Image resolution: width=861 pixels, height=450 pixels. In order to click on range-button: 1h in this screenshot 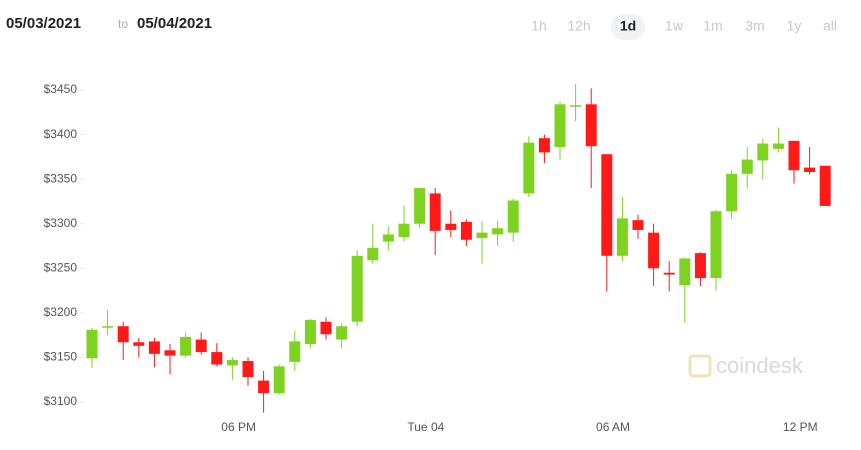, I will do `click(539, 26)`.